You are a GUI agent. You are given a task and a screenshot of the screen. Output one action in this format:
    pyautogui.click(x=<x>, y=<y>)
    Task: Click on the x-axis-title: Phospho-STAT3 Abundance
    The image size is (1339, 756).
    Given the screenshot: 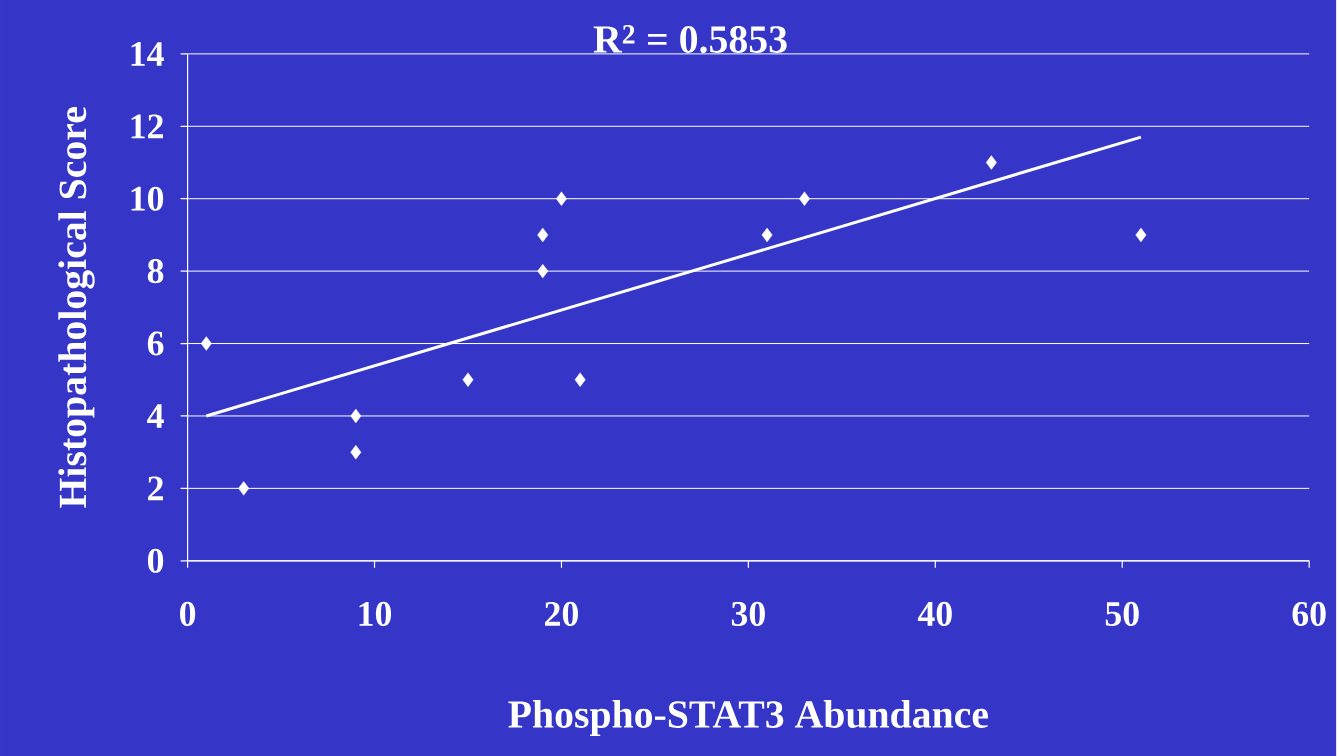 What is the action you would take?
    pyautogui.click(x=748, y=717)
    